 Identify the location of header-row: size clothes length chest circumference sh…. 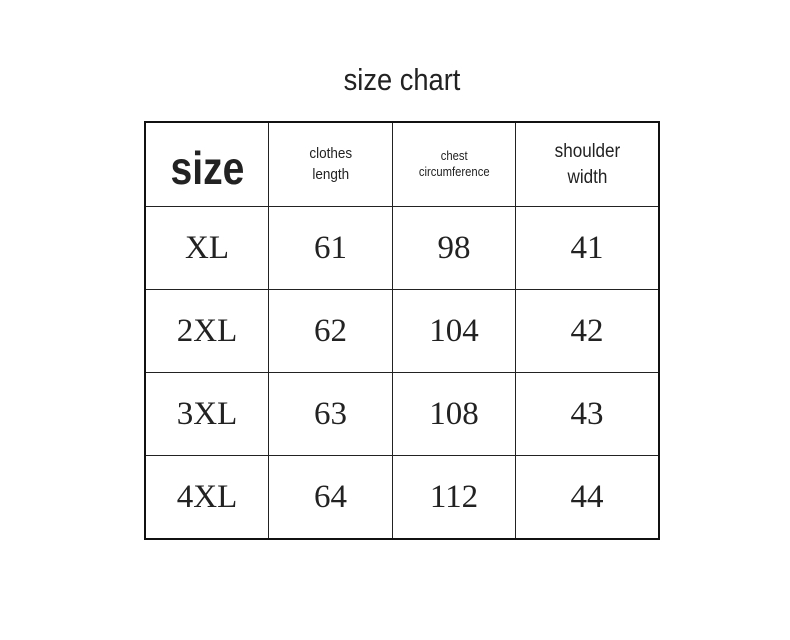
(402, 164).